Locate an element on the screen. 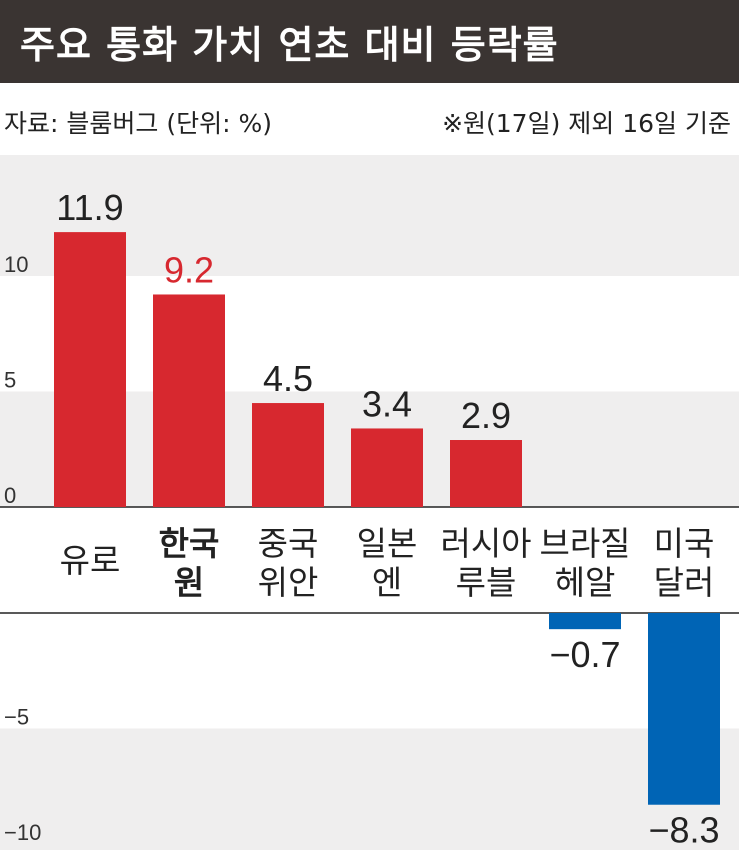 The width and height of the screenshot is (739, 850). x-tick-label: 헤알 is located at coordinates (585, 582).